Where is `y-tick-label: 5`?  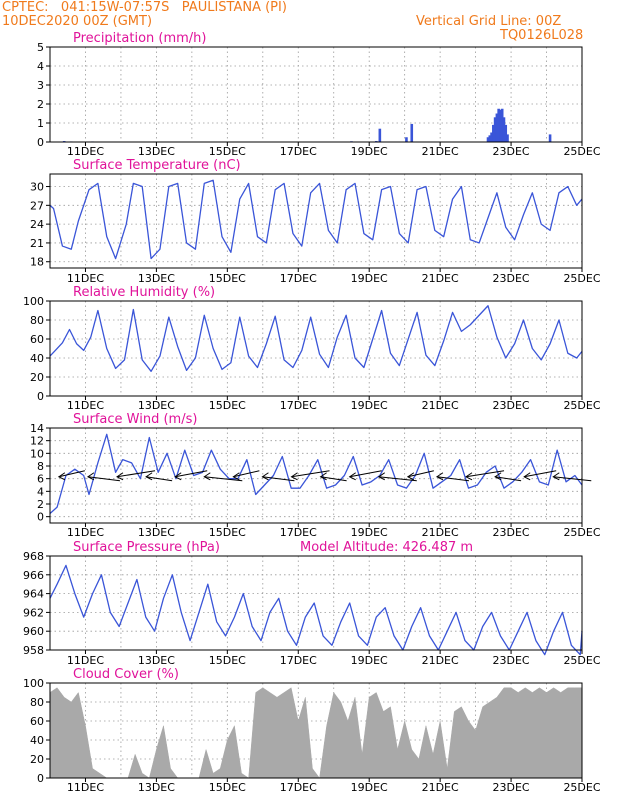
y-tick-label: 5 is located at coordinates (40, 47).